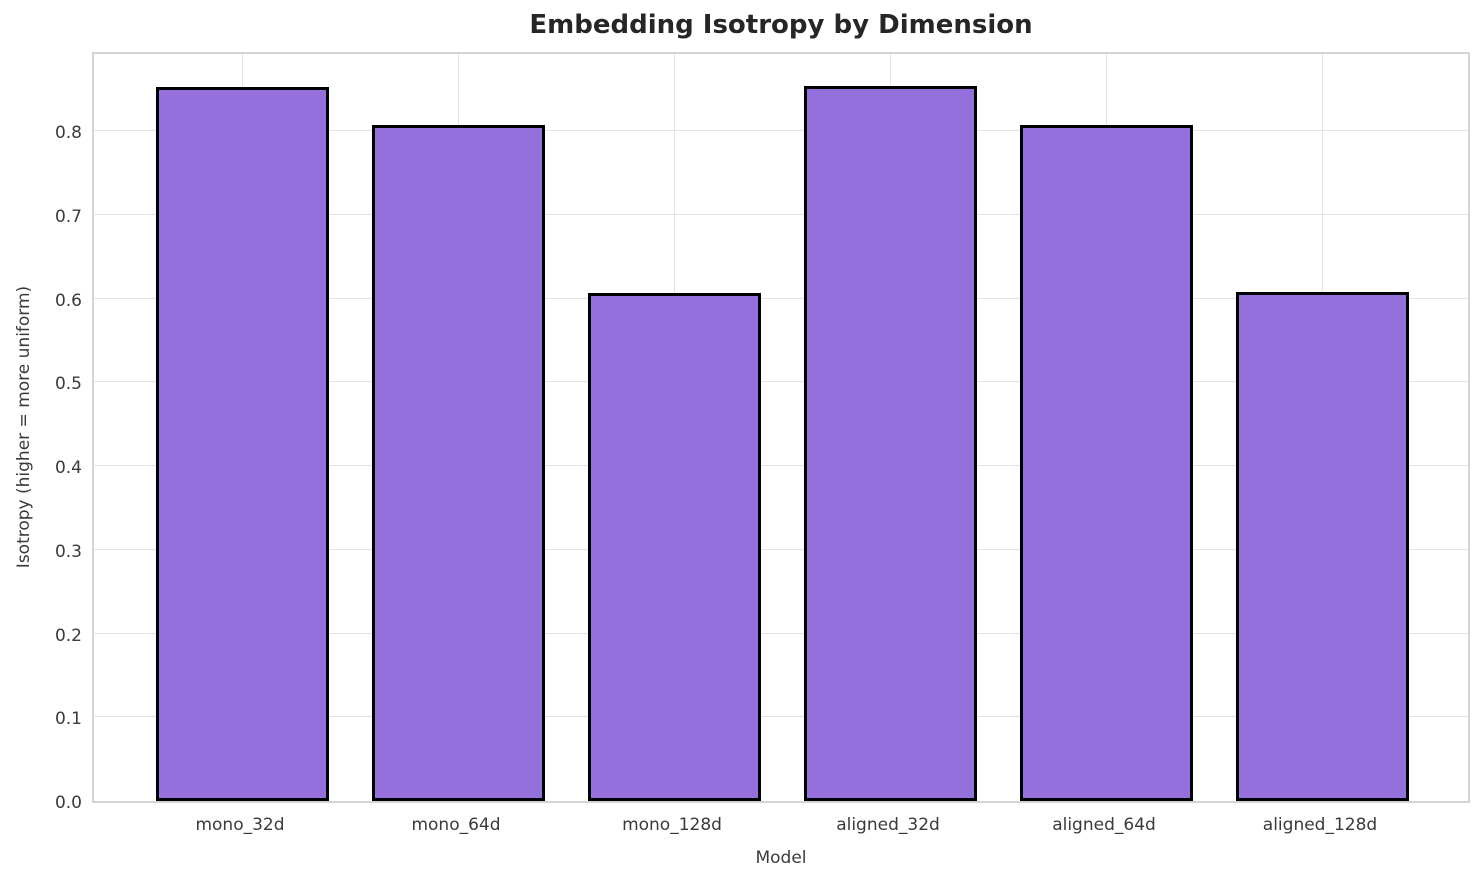  I want to click on x-tick-label-aligned_32d: aligned_32d, so click(888, 825).